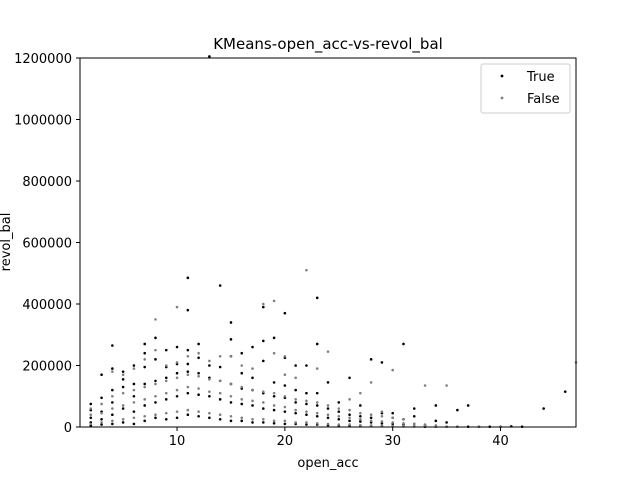 The height and width of the screenshot is (480, 640). What do you see at coordinates (328, 44) in the screenshot?
I see `chart-title: KMeans-open_acc-vs-revol_bal` at bounding box center [328, 44].